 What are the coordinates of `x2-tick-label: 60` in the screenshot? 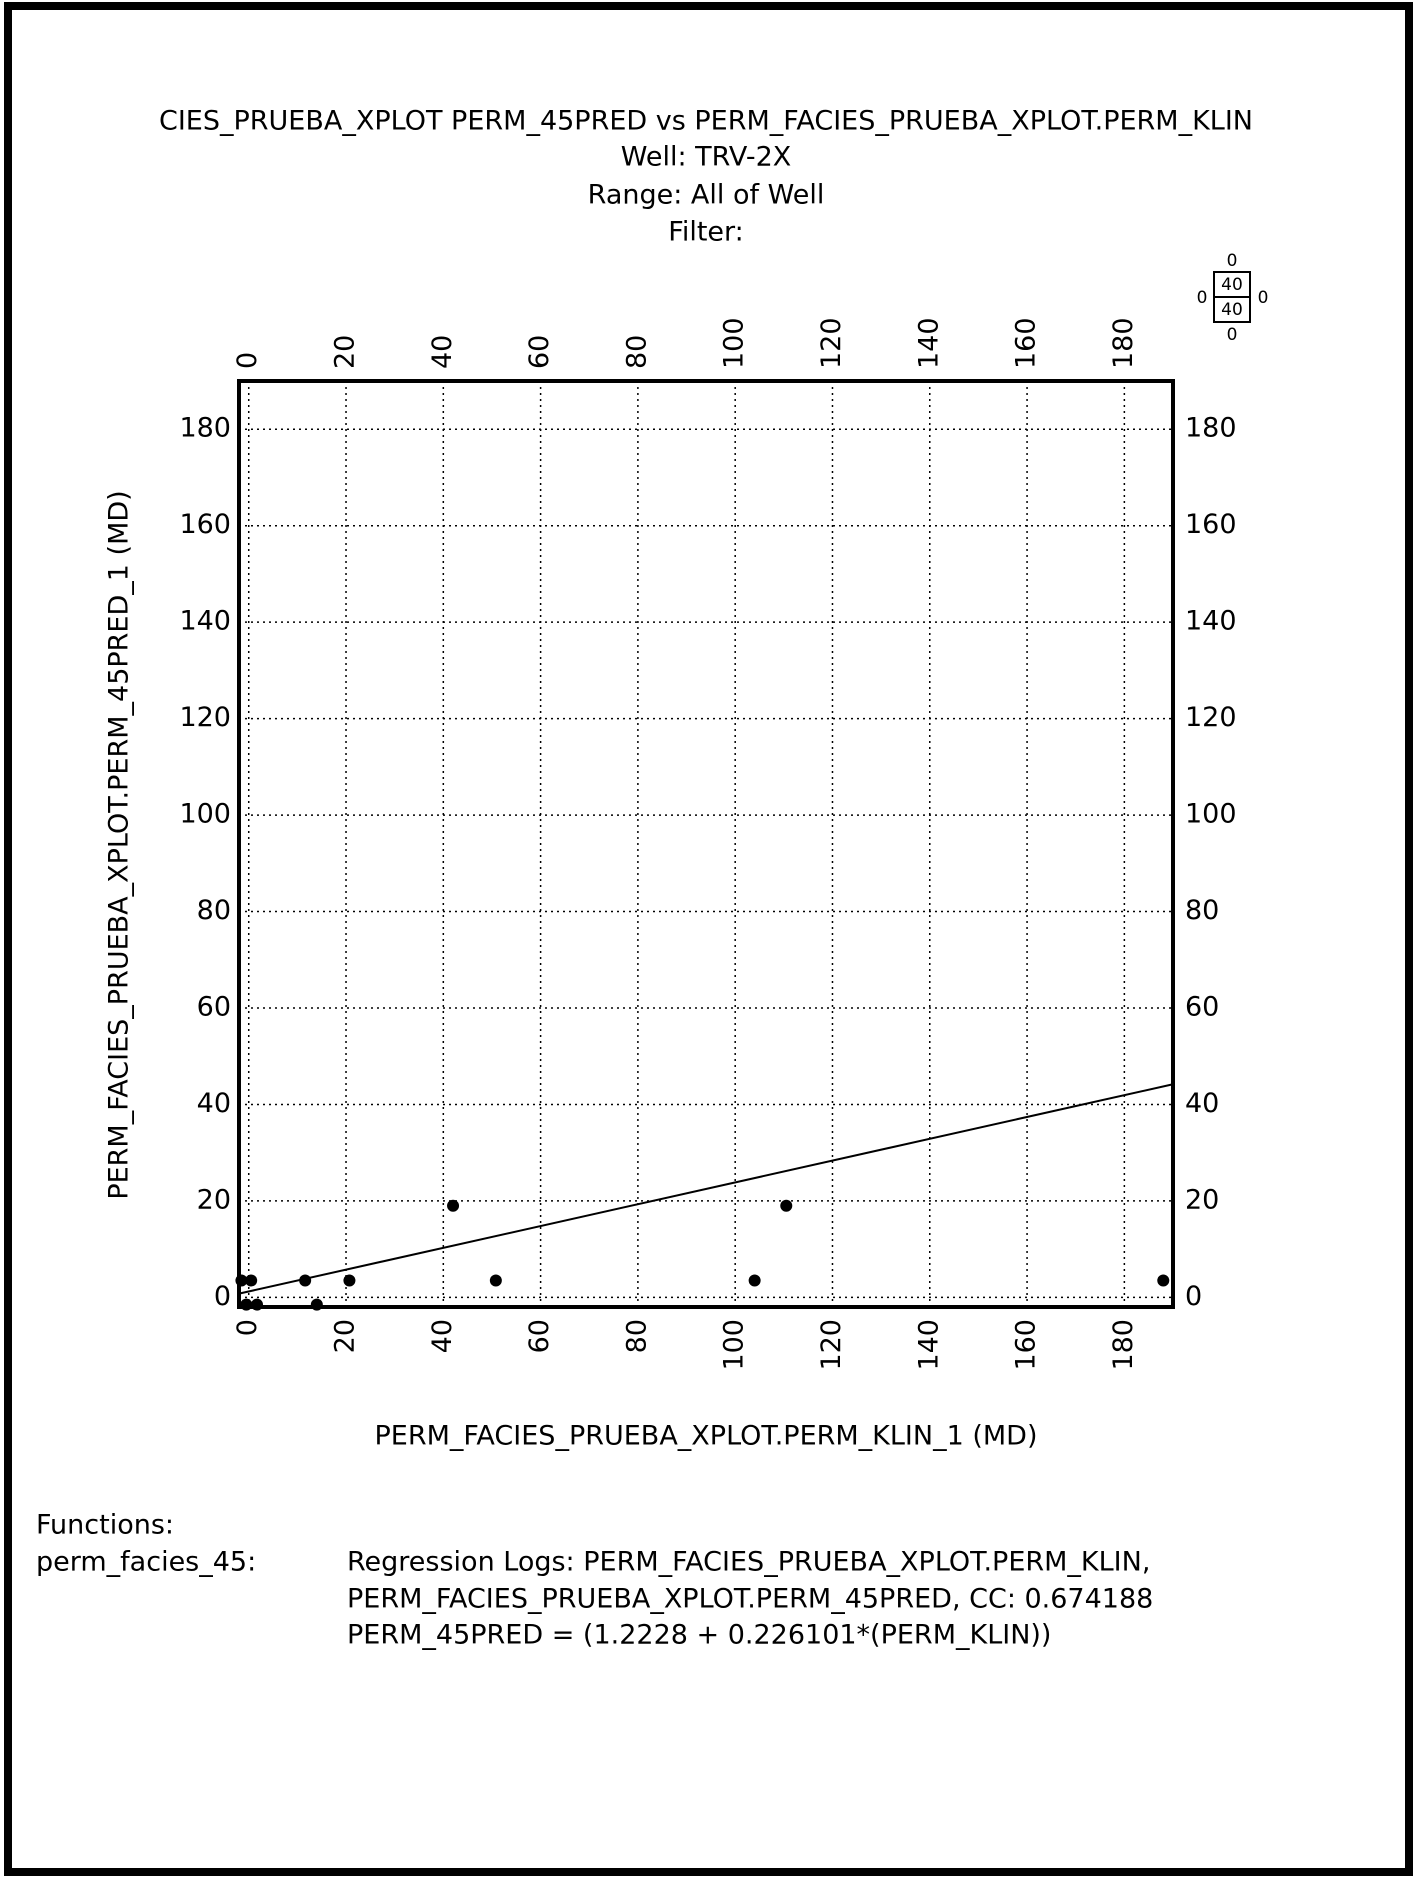 It's located at (539, 352).